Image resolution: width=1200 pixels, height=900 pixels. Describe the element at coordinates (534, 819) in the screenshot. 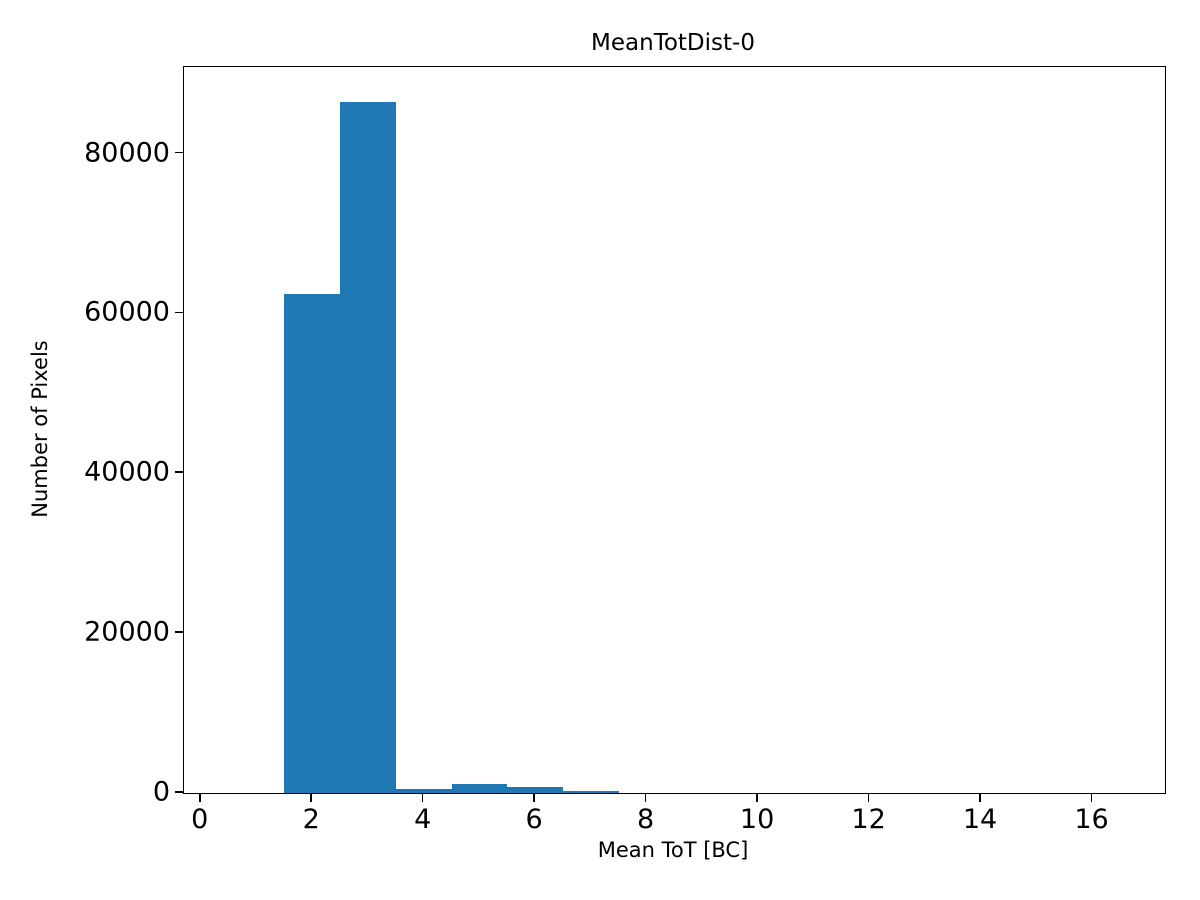

I see `x-tick-label: 6` at that location.